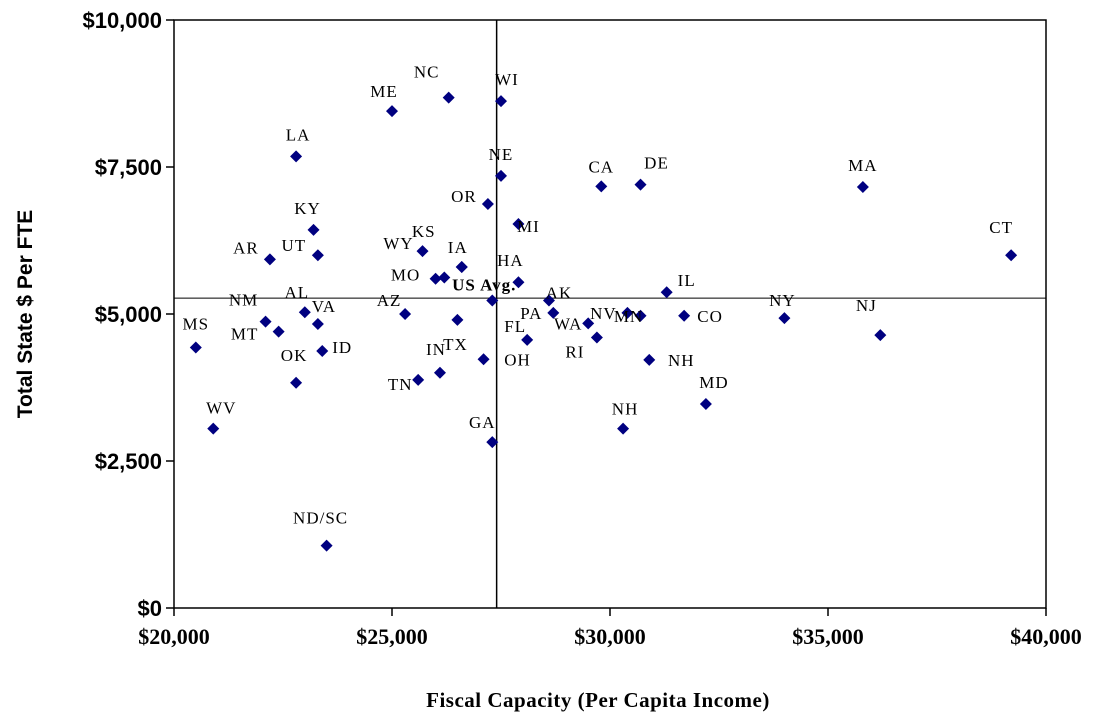 This screenshot has height=727, width=1102. Describe the element at coordinates (245, 334) in the screenshot. I see `point-label: MT` at that location.